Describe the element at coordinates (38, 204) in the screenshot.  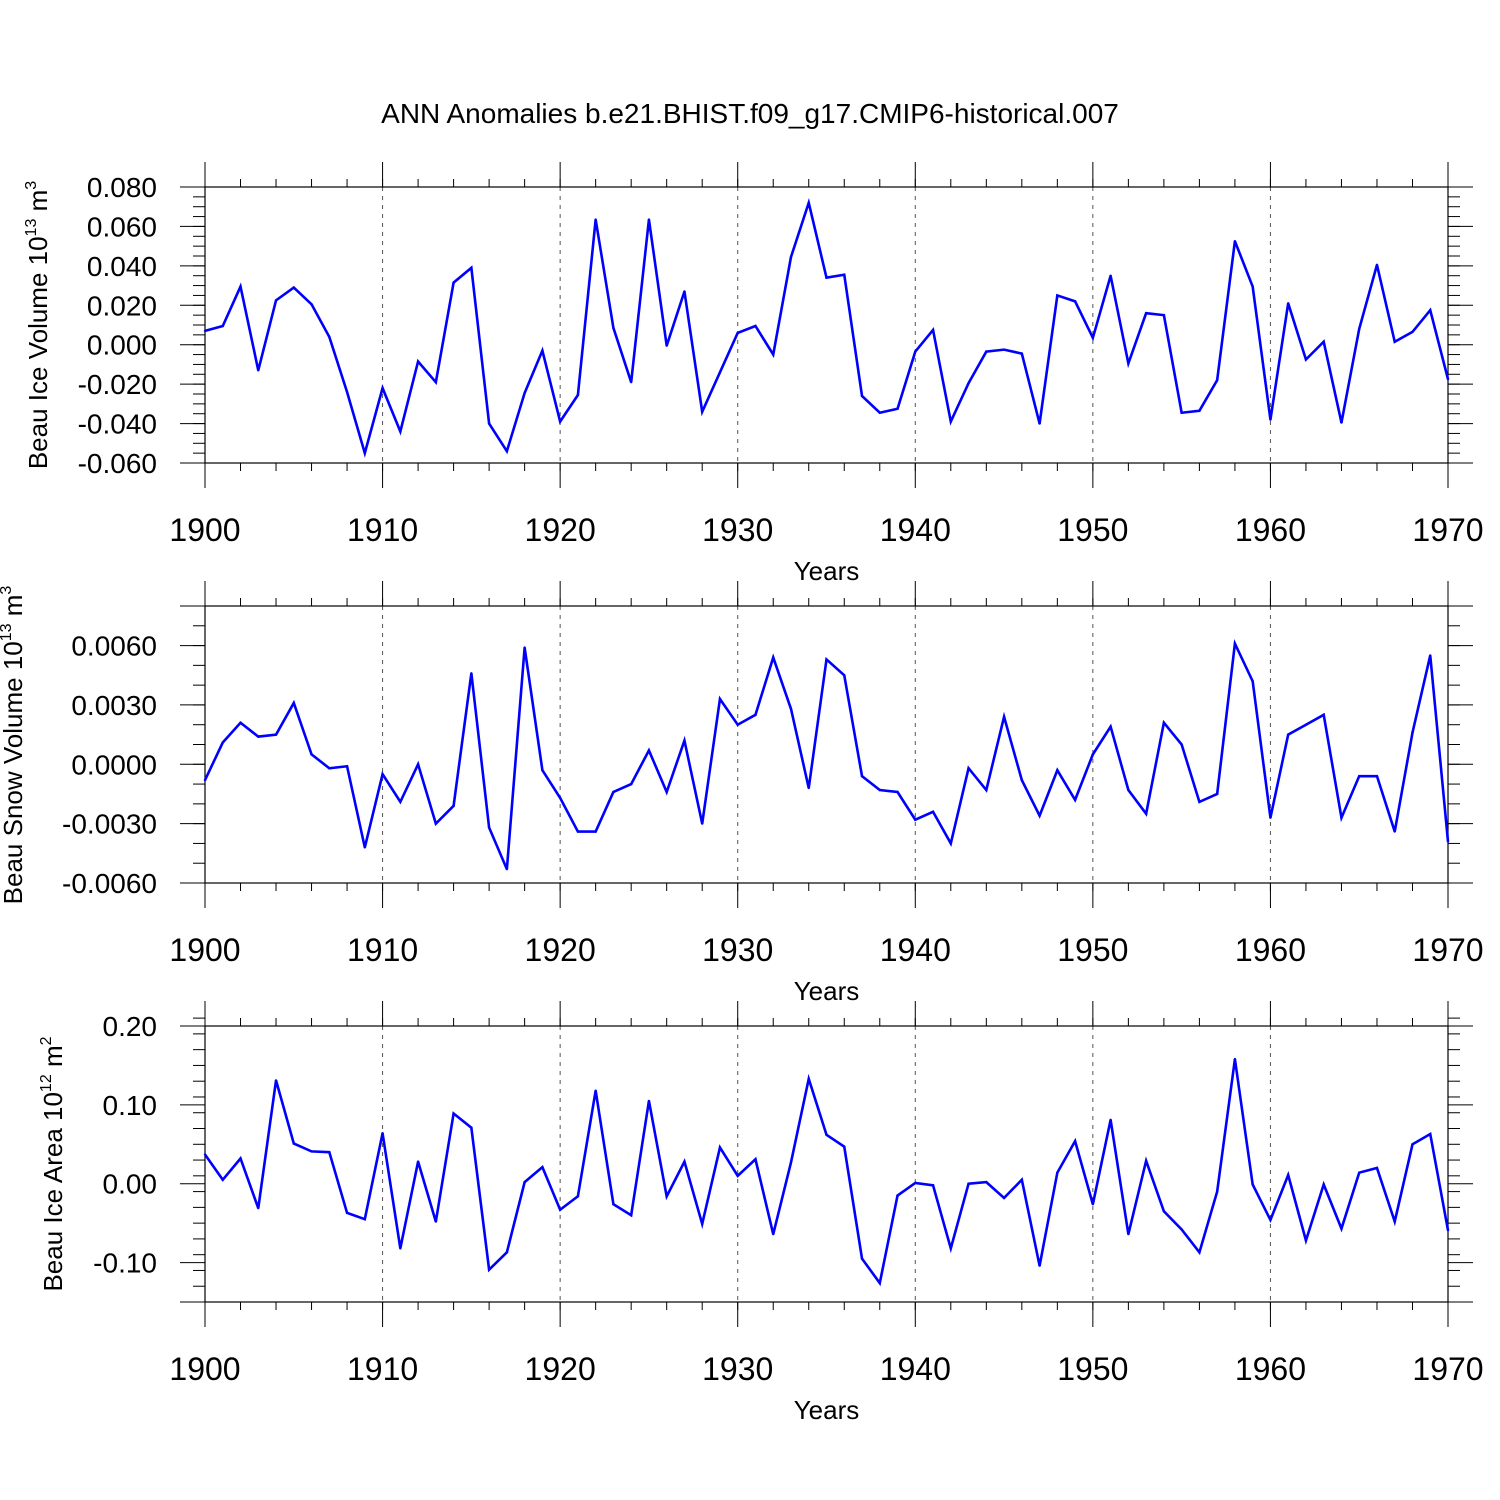
I see `panel-0-y-axis-label-unit: m` at that location.